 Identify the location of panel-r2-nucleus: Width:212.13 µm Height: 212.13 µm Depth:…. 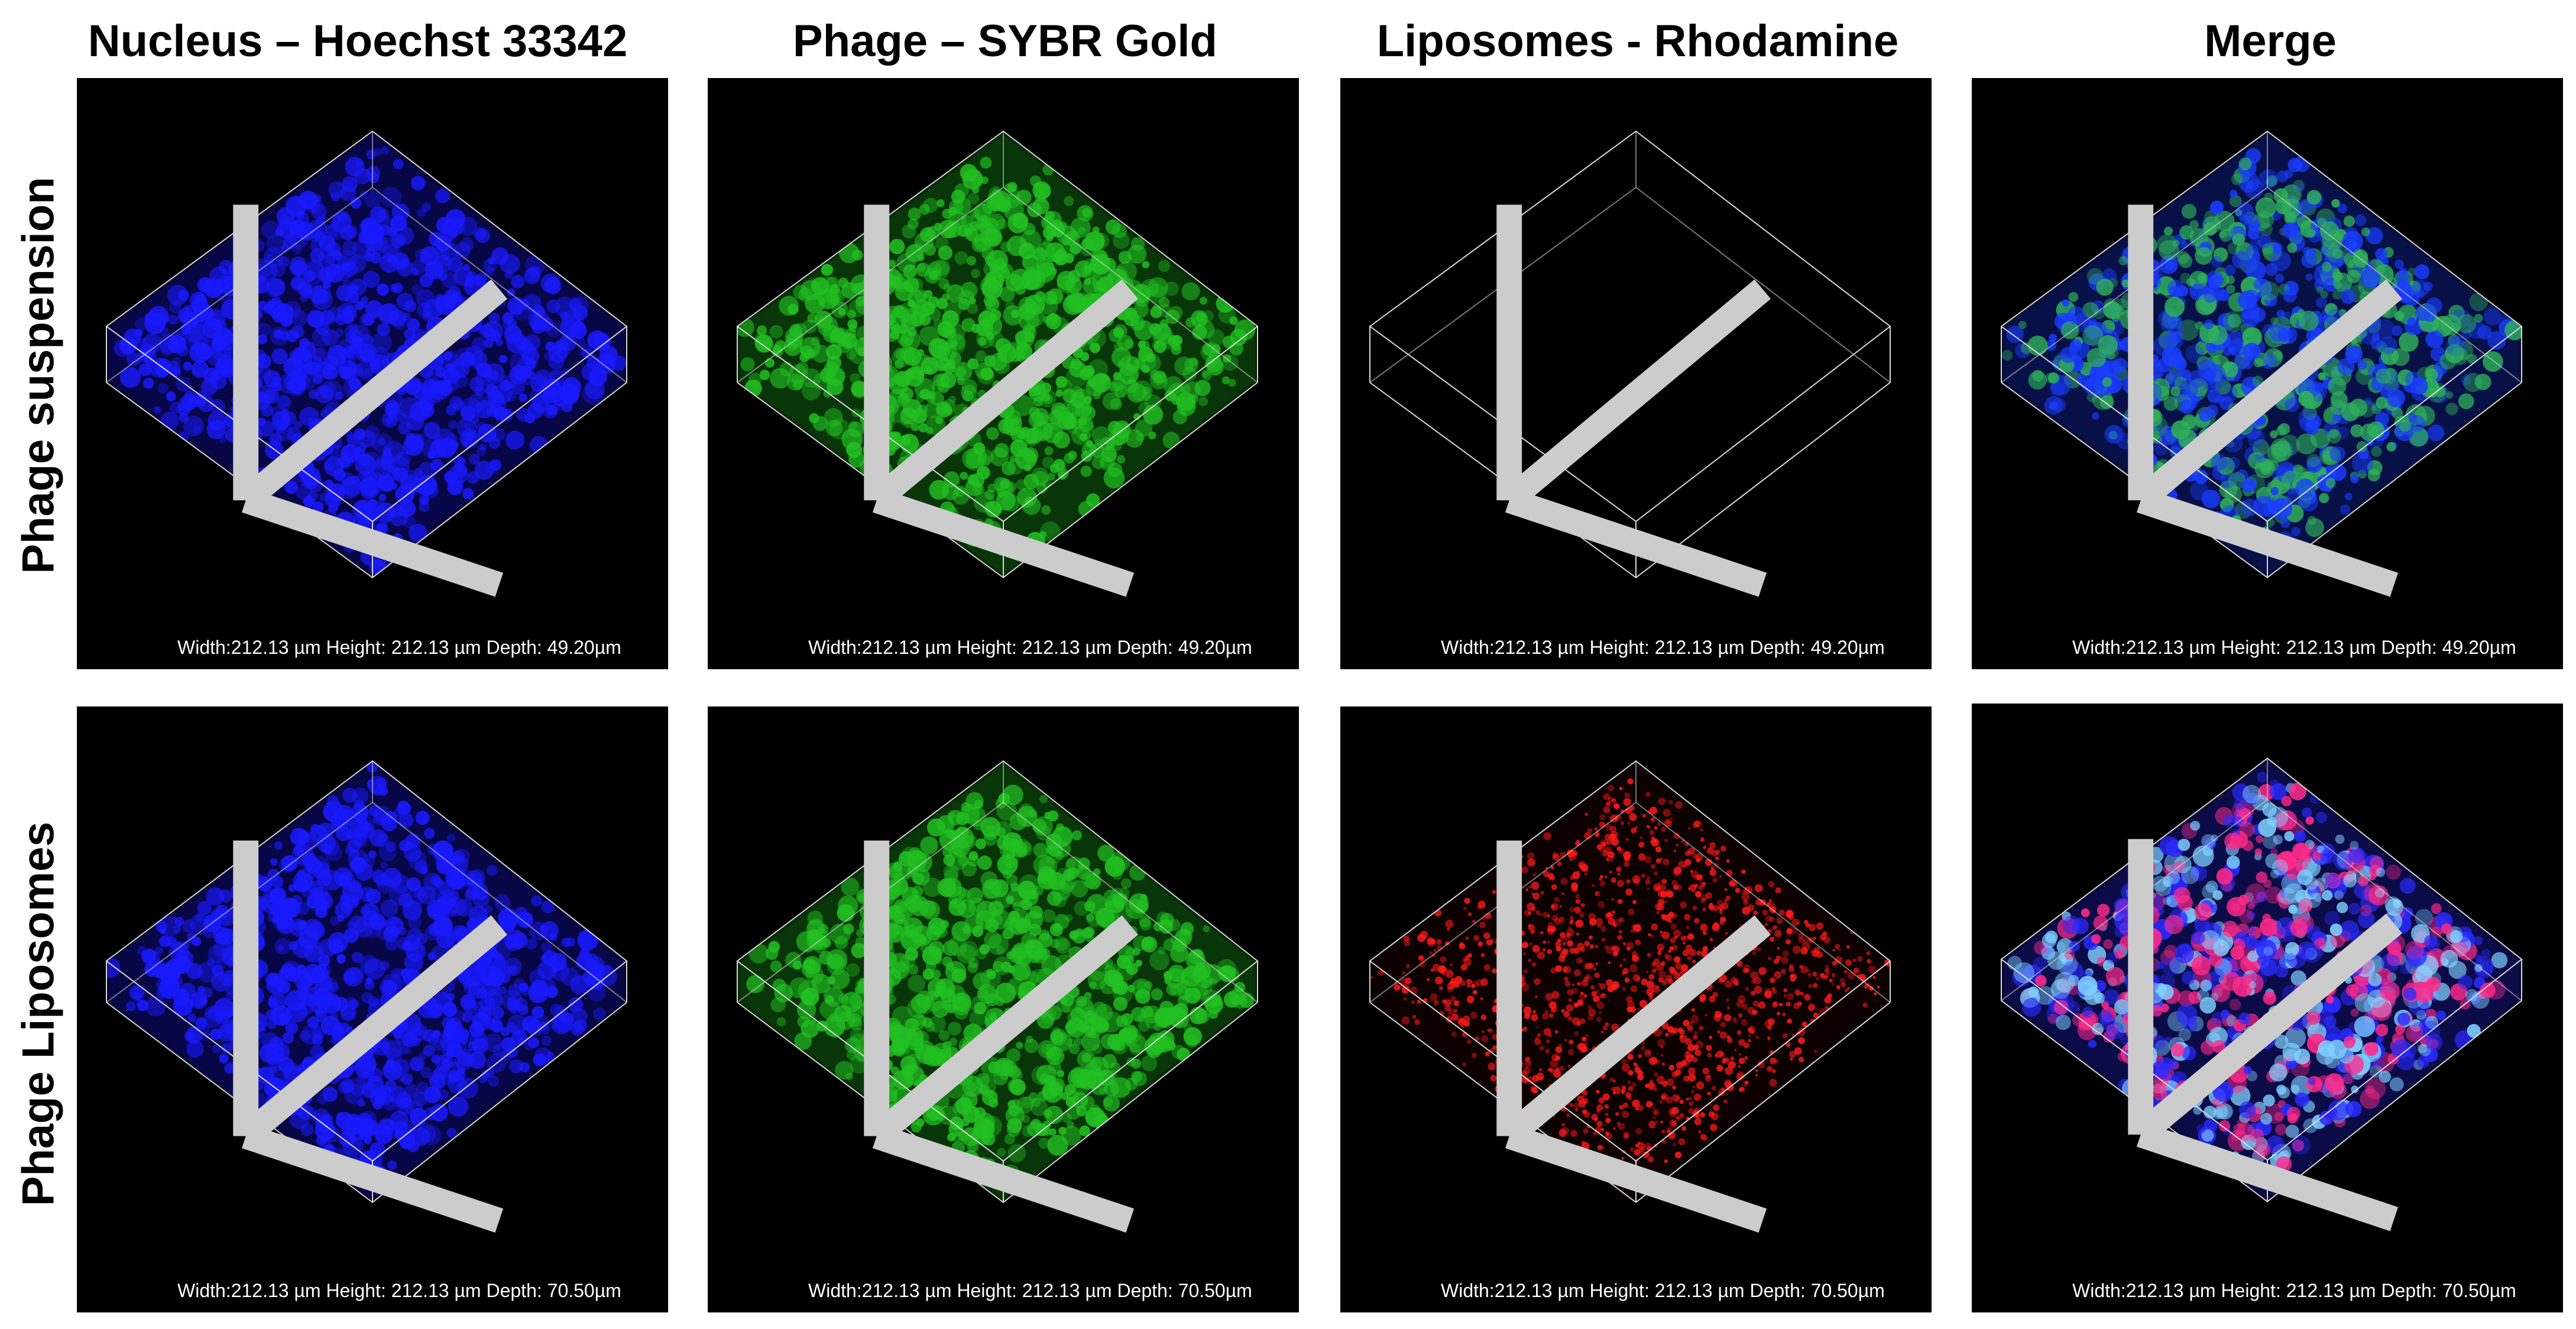
(372, 1009).